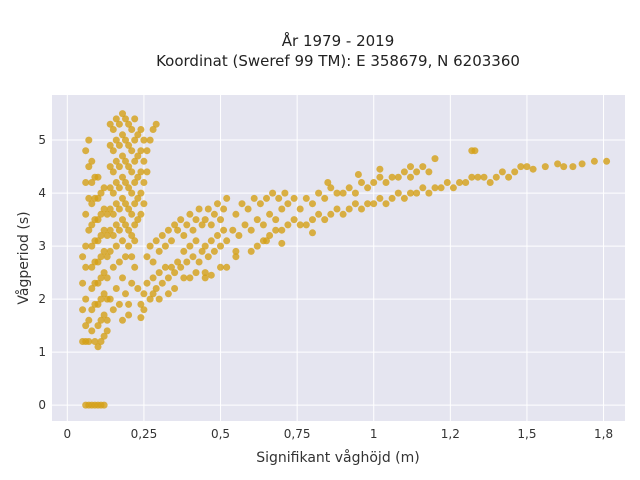 This screenshot has width=640, height=480. What do you see at coordinates (338, 40) in the screenshot?
I see `chart-title-line1: År 1979 - 2019` at bounding box center [338, 40].